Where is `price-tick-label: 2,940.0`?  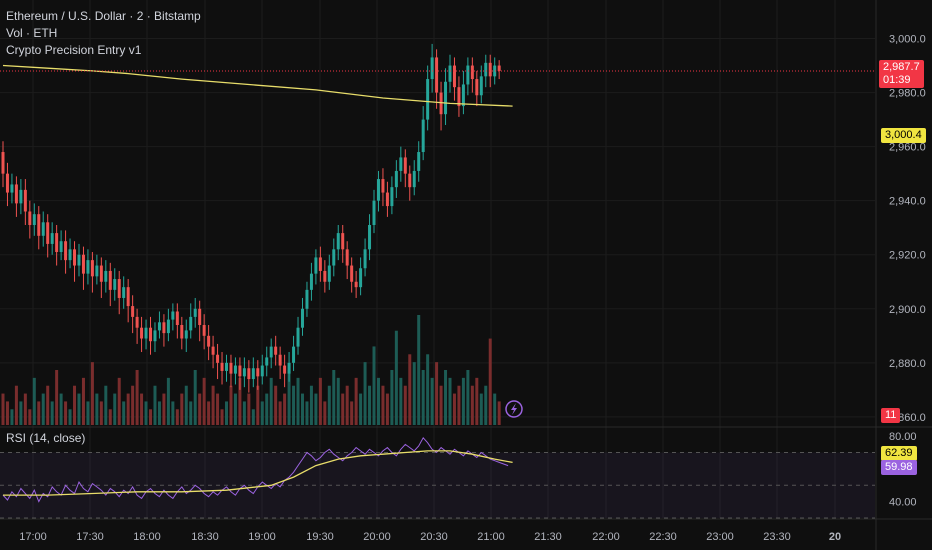 price-tick-label: 2,940.0 is located at coordinates (907, 202).